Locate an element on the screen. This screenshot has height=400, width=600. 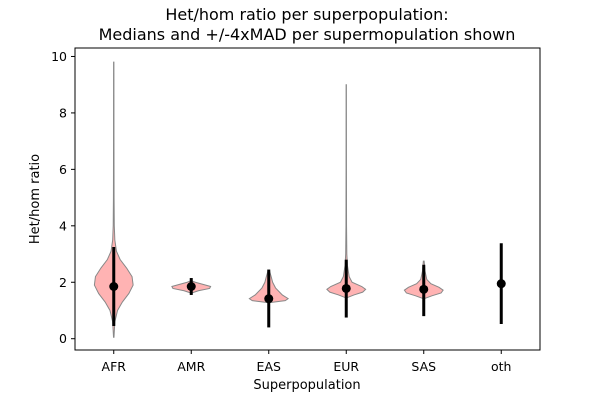
x-tick-label-amr: AMR is located at coordinates (191, 366).